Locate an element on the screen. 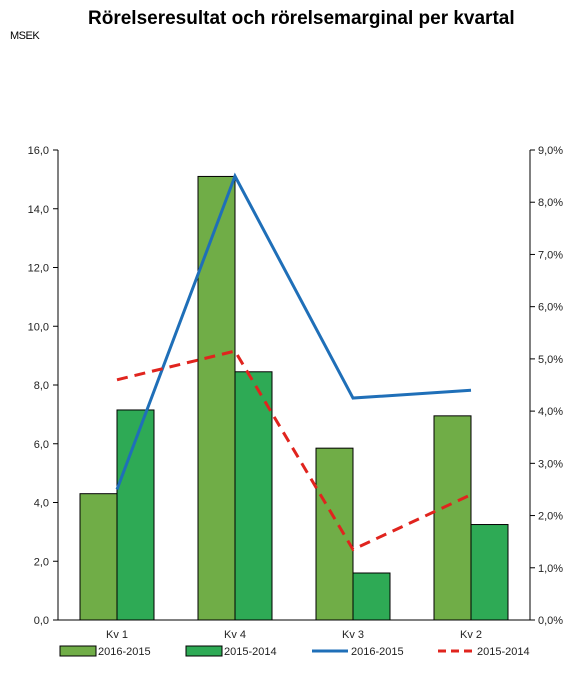 The image size is (576, 684). right-tick-label: 2,0% is located at coordinates (550, 517).